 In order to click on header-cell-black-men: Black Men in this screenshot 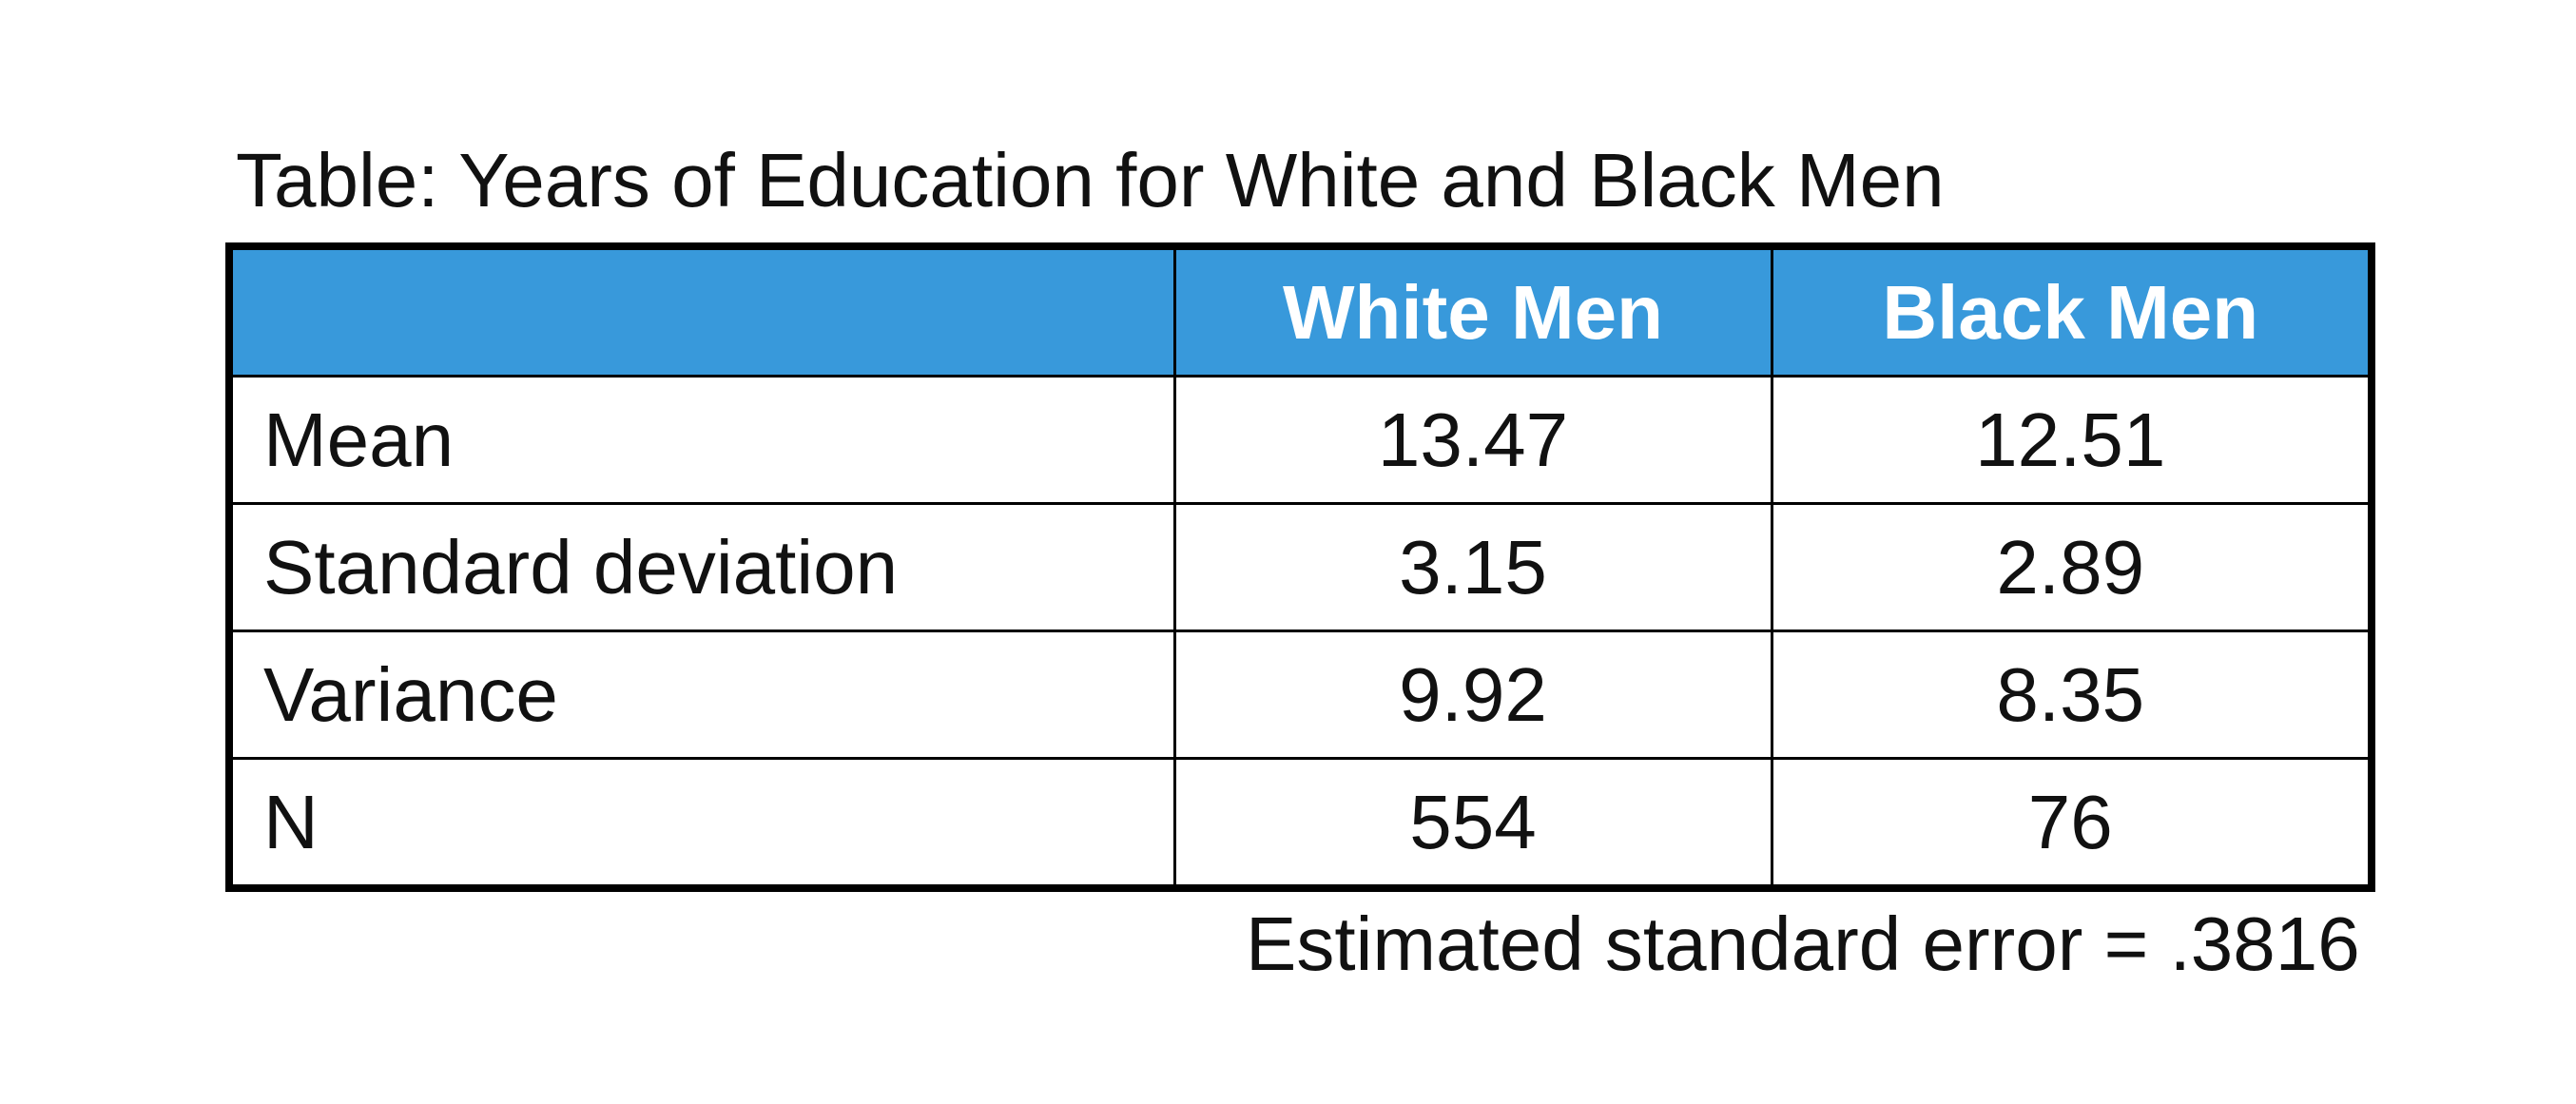, I will do `click(2071, 311)`.